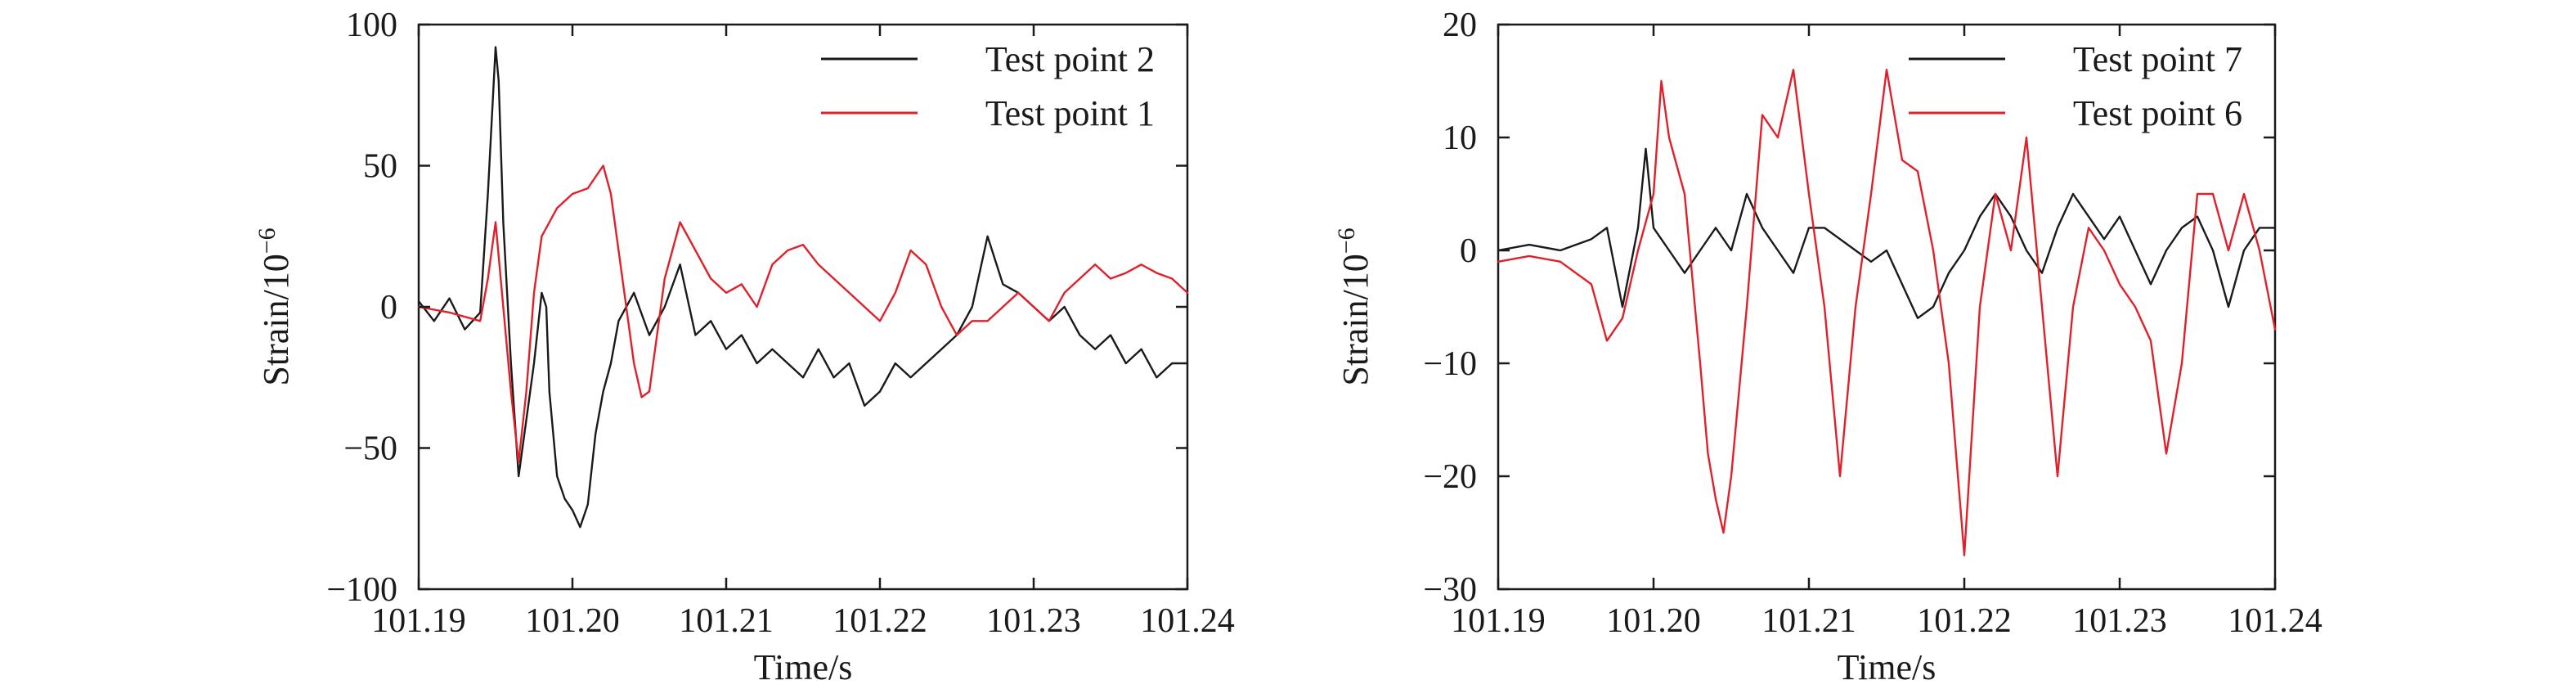  What do you see at coordinates (371, 25) in the screenshot?
I see `y-tick-label: 100` at bounding box center [371, 25].